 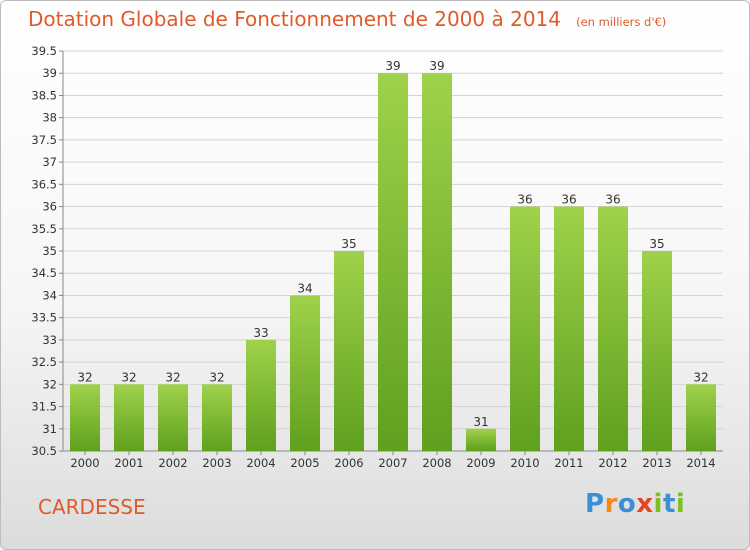 I want to click on y-tick-label: 36.5, so click(x=44, y=184).